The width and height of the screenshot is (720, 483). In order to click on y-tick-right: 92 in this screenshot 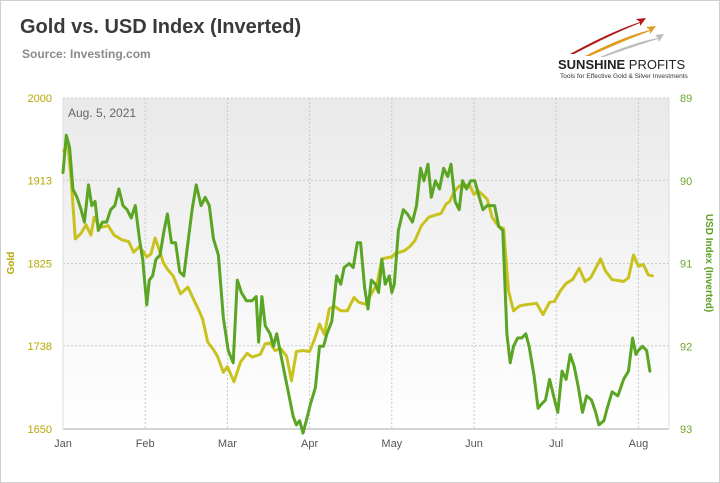, I will do `click(686, 347)`.